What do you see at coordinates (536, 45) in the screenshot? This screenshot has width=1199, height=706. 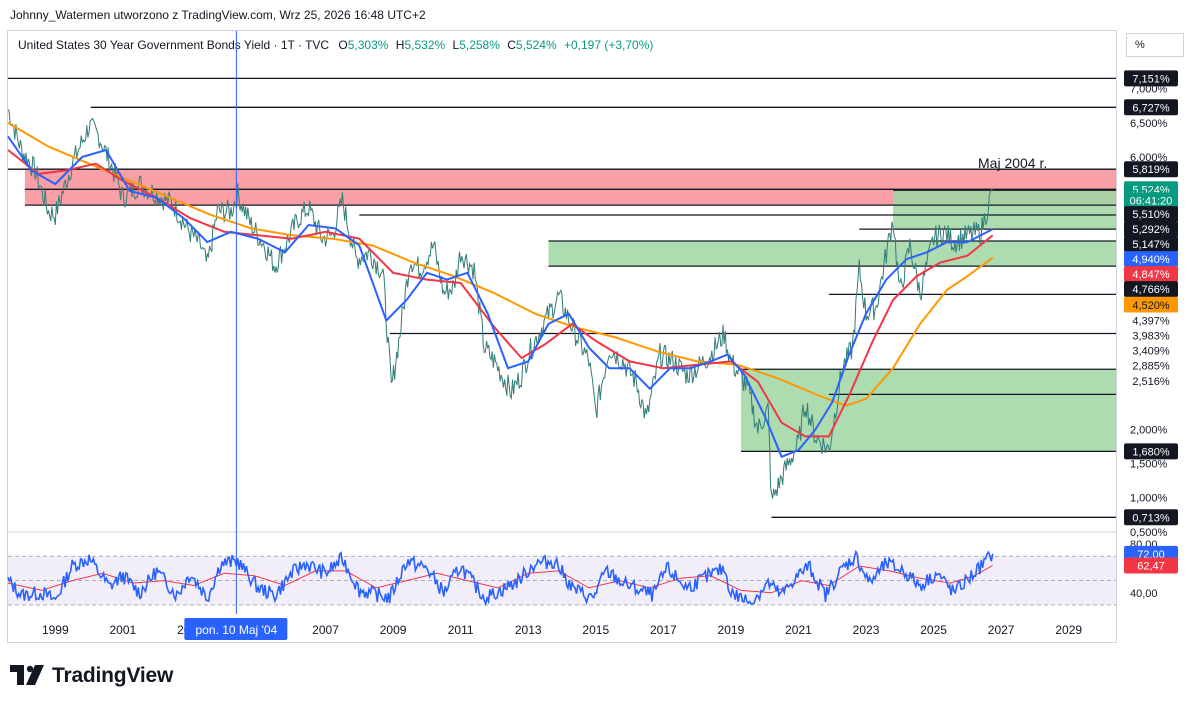 I see `close-value: 5,524%` at bounding box center [536, 45].